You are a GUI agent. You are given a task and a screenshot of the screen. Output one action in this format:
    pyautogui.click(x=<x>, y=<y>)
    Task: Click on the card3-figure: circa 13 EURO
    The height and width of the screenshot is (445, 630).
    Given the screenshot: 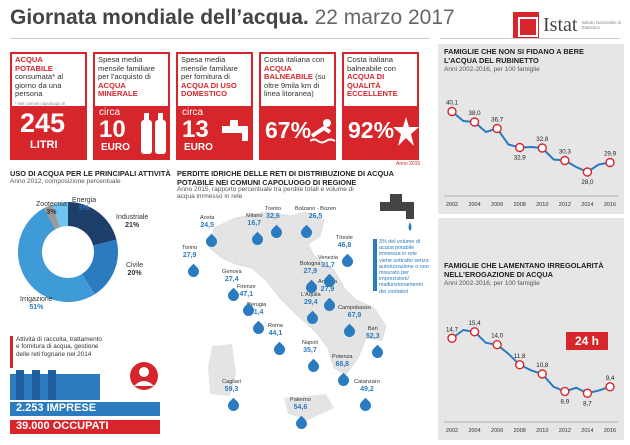 What is the action you would take?
    pyautogui.click(x=214, y=132)
    